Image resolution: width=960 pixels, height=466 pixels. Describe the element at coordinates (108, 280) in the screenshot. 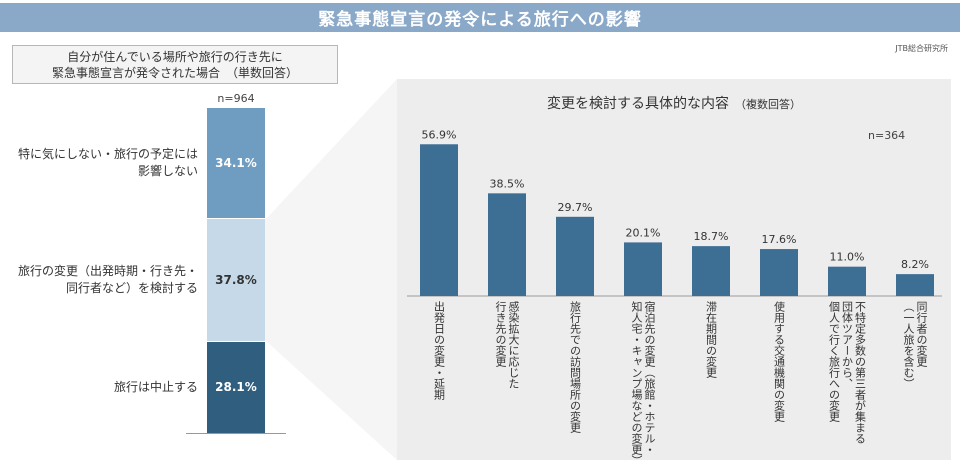

I see `label-consider-change: 旅行の変更（出発時期・行き先・ 同行者など）を検討する` at that location.